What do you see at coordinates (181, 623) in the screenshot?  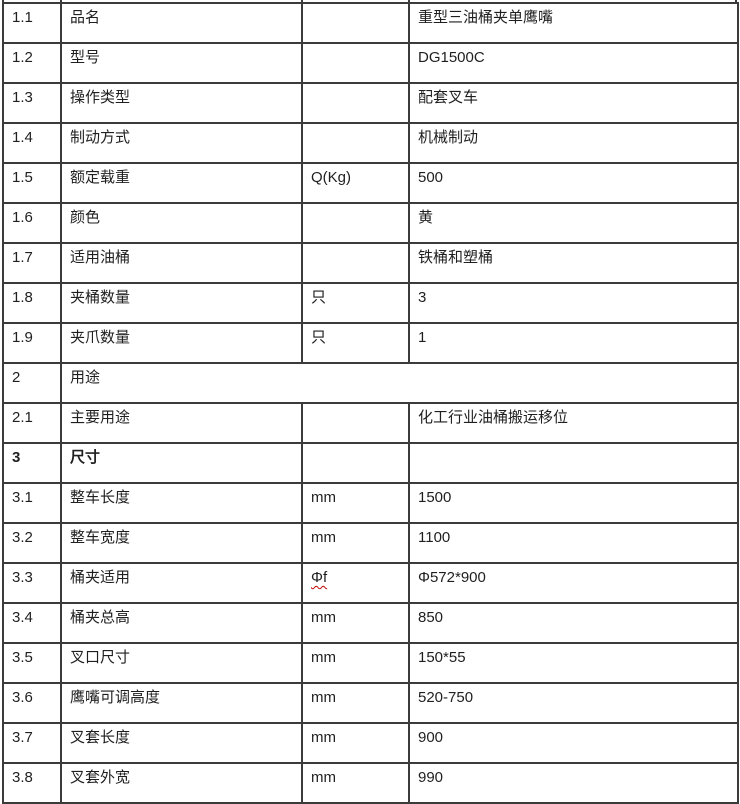 I see `label-cell: 桶夹总高` at bounding box center [181, 623].